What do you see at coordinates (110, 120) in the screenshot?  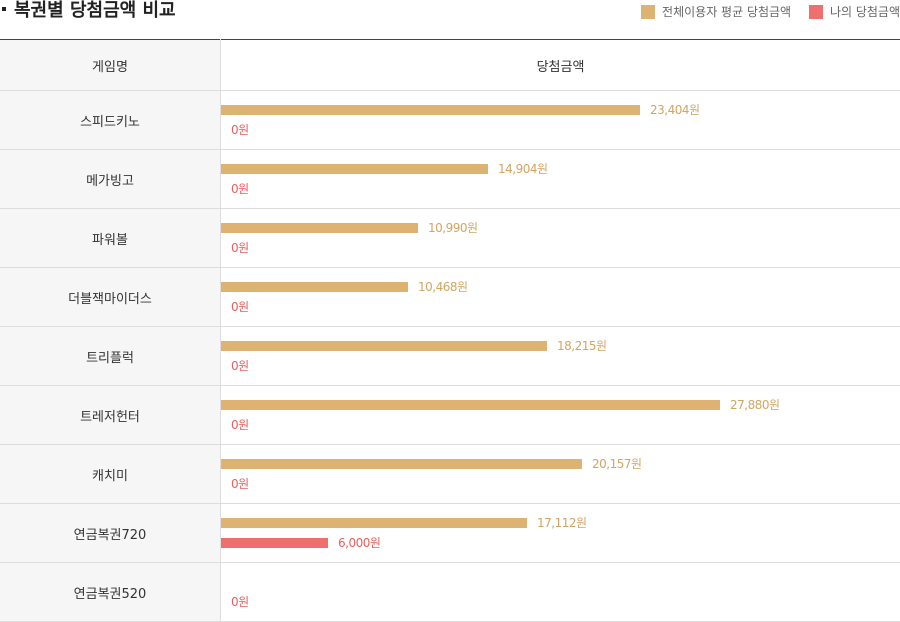 I see `game-name: 스피드키노` at bounding box center [110, 120].